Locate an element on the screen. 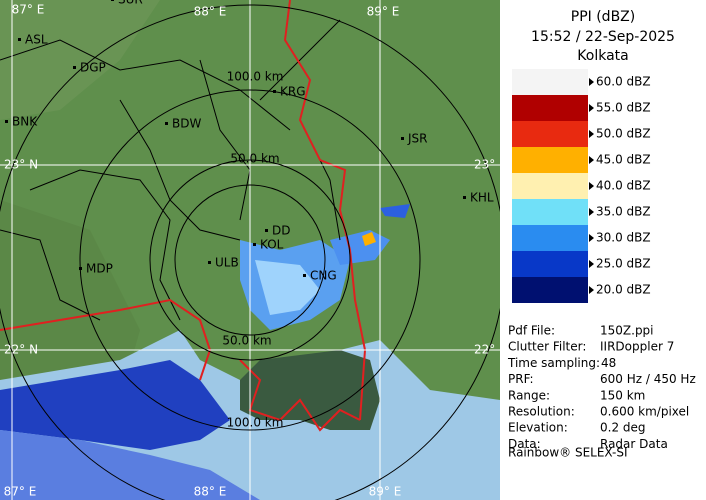  info-key: Clutter Filter: is located at coordinates (547, 347).